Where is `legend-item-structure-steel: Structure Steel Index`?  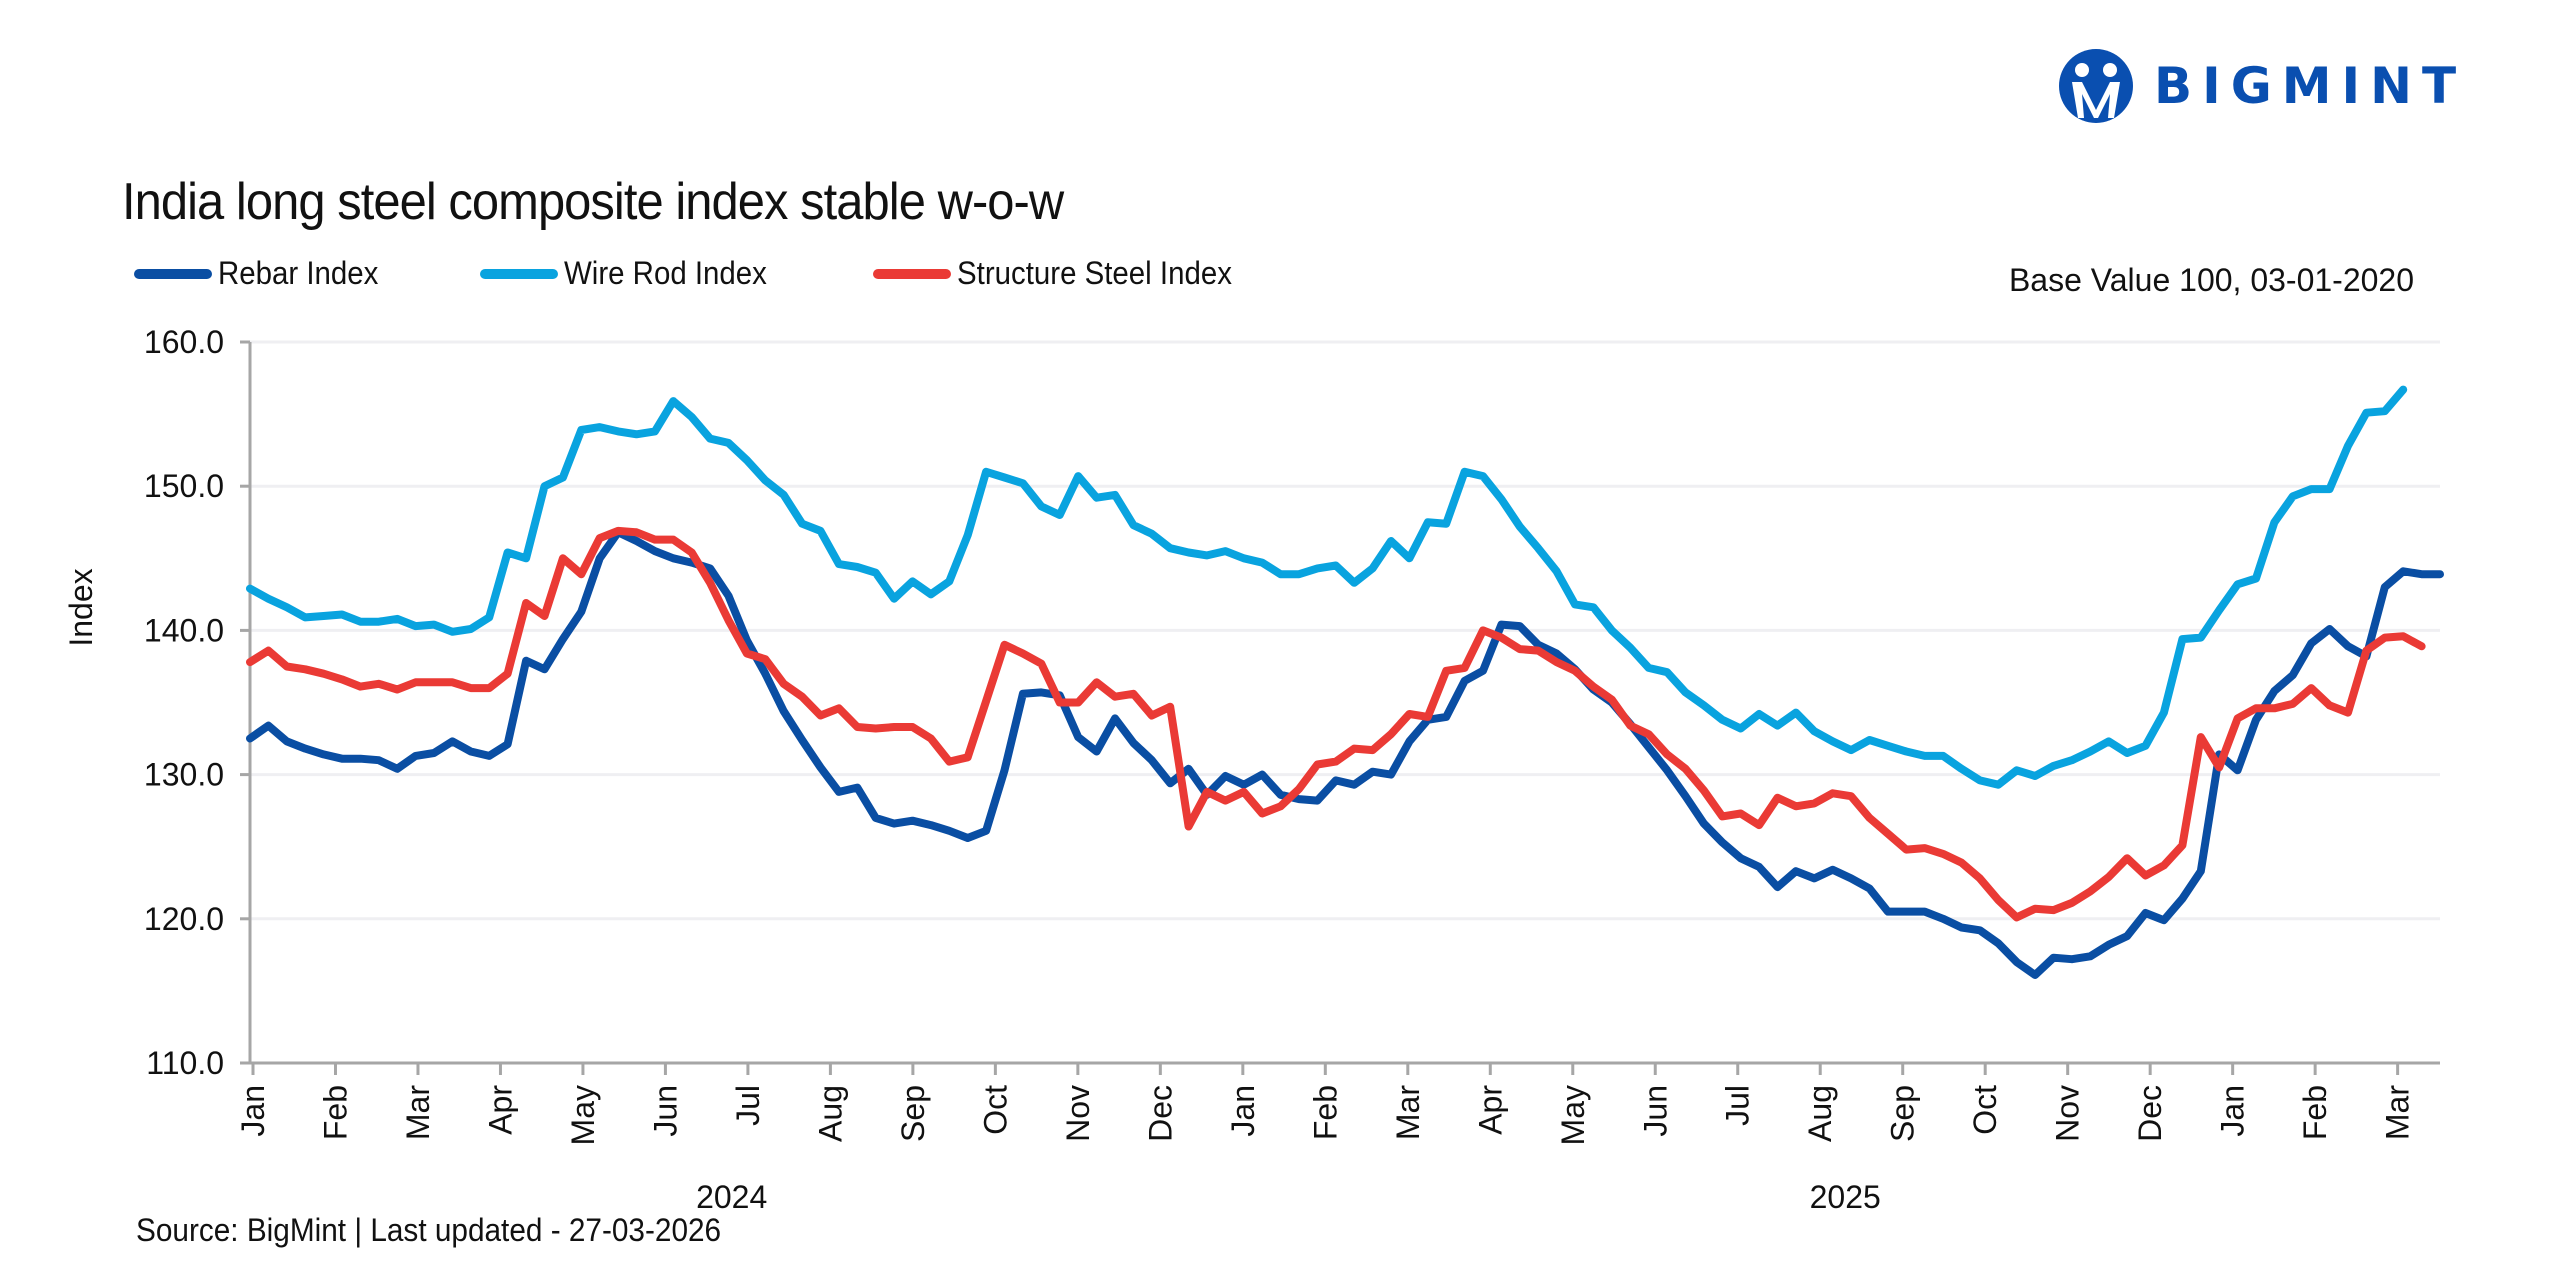 legend-item-structure-steel: Structure Steel Index is located at coordinates (1064, 273).